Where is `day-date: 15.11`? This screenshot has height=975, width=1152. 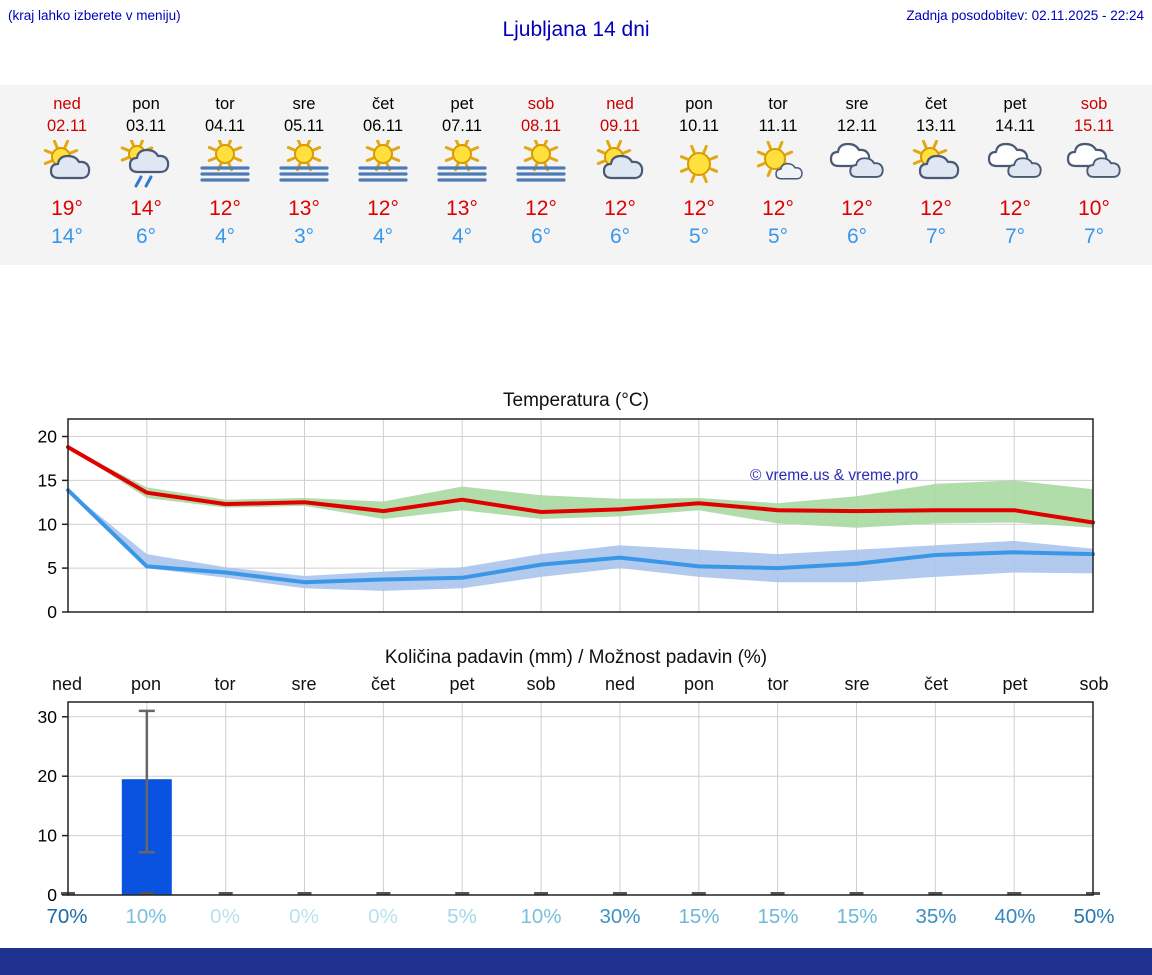 day-date: 15.11 is located at coordinates (1094, 126).